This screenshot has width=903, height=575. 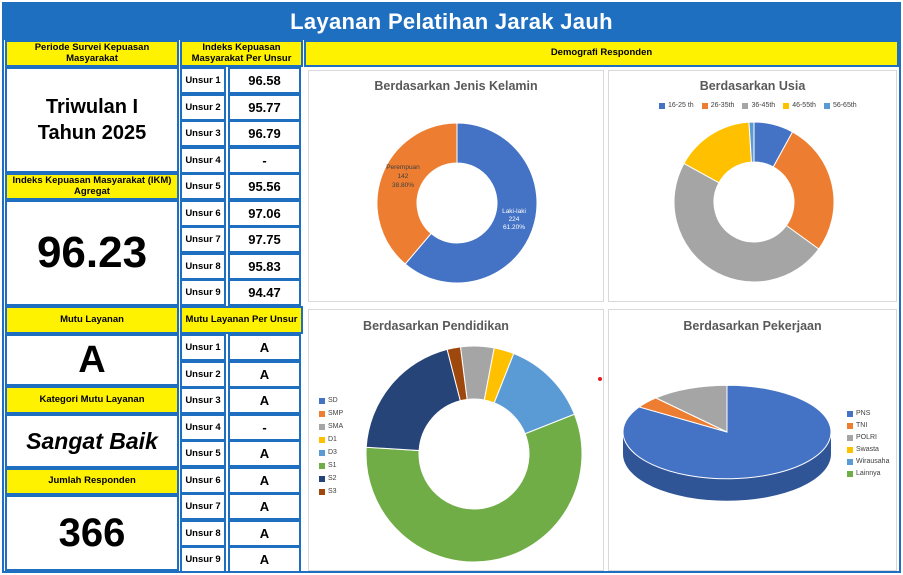 I want to click on chart-education-title: Berdasarkan Pendidikan, so click(x=436, y=326).